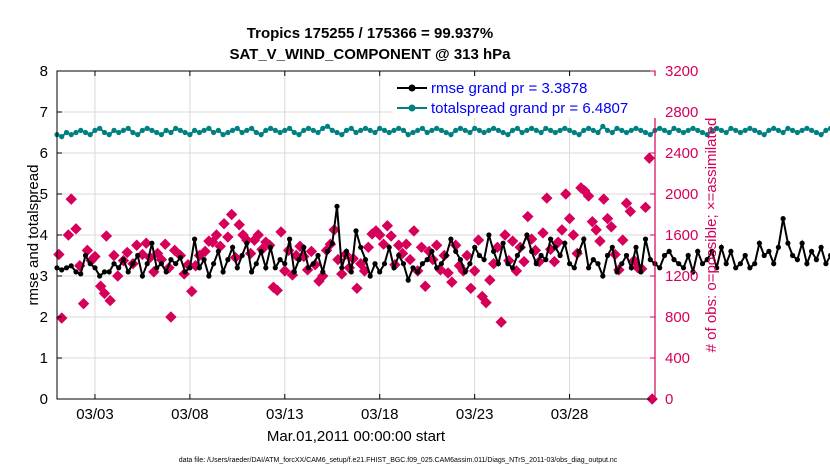 The width and height of the screenshot is (830, 470). Describe the element at coordinates (33, 235) in the screenshot. I see `y-axis-left-label: rmse and totalspread` at that location.